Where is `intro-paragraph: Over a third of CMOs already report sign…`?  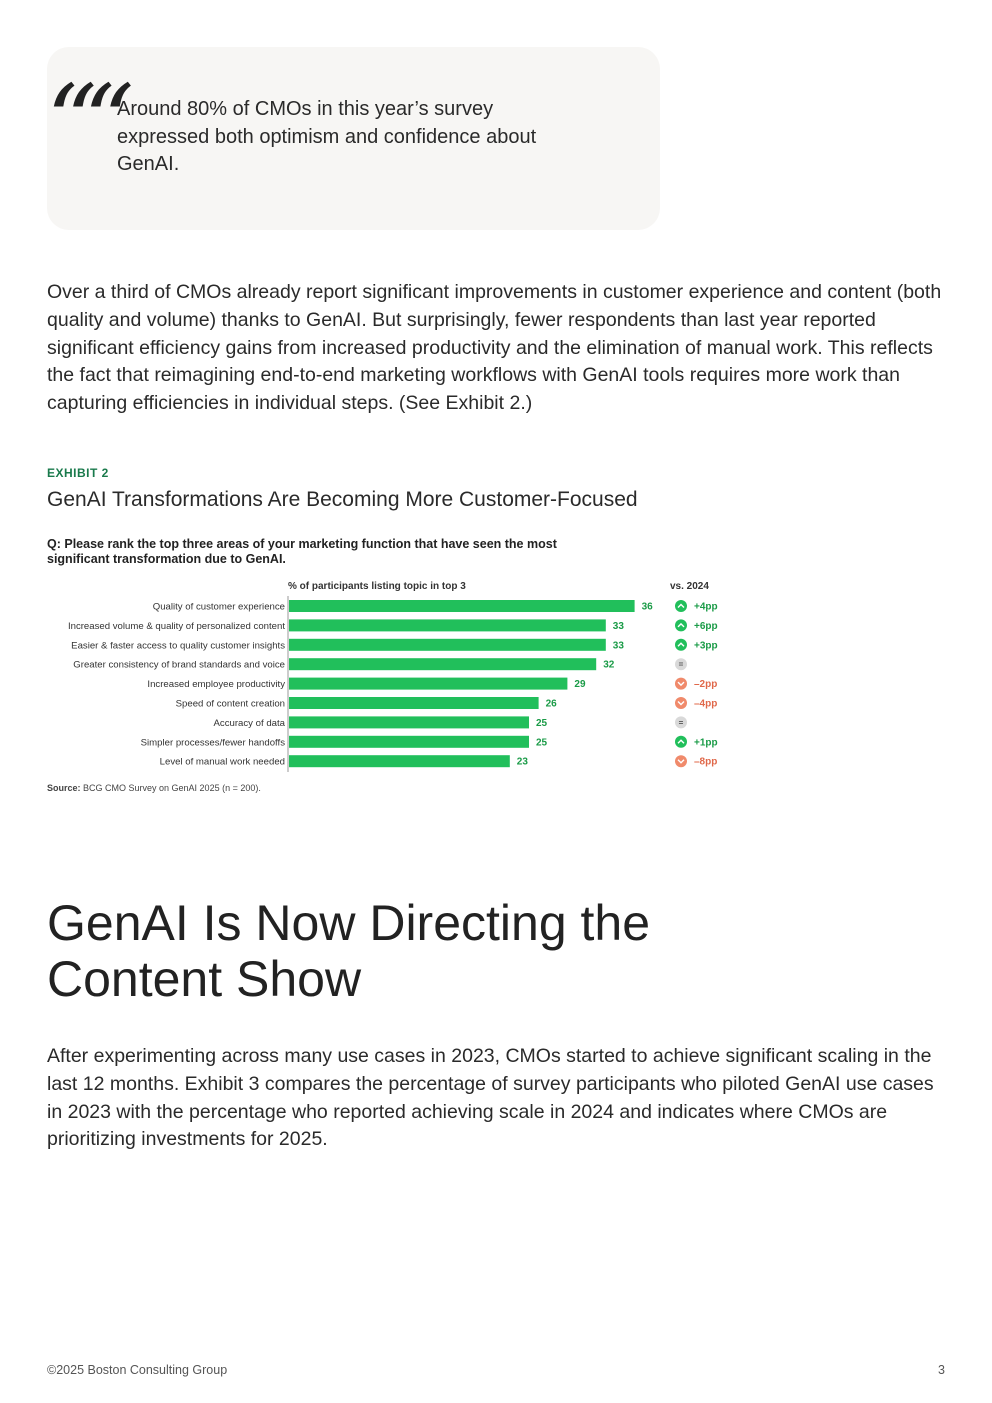
intro-paragraph: Over a third of CMOs already report sign… is located at coordinates (494, 348).